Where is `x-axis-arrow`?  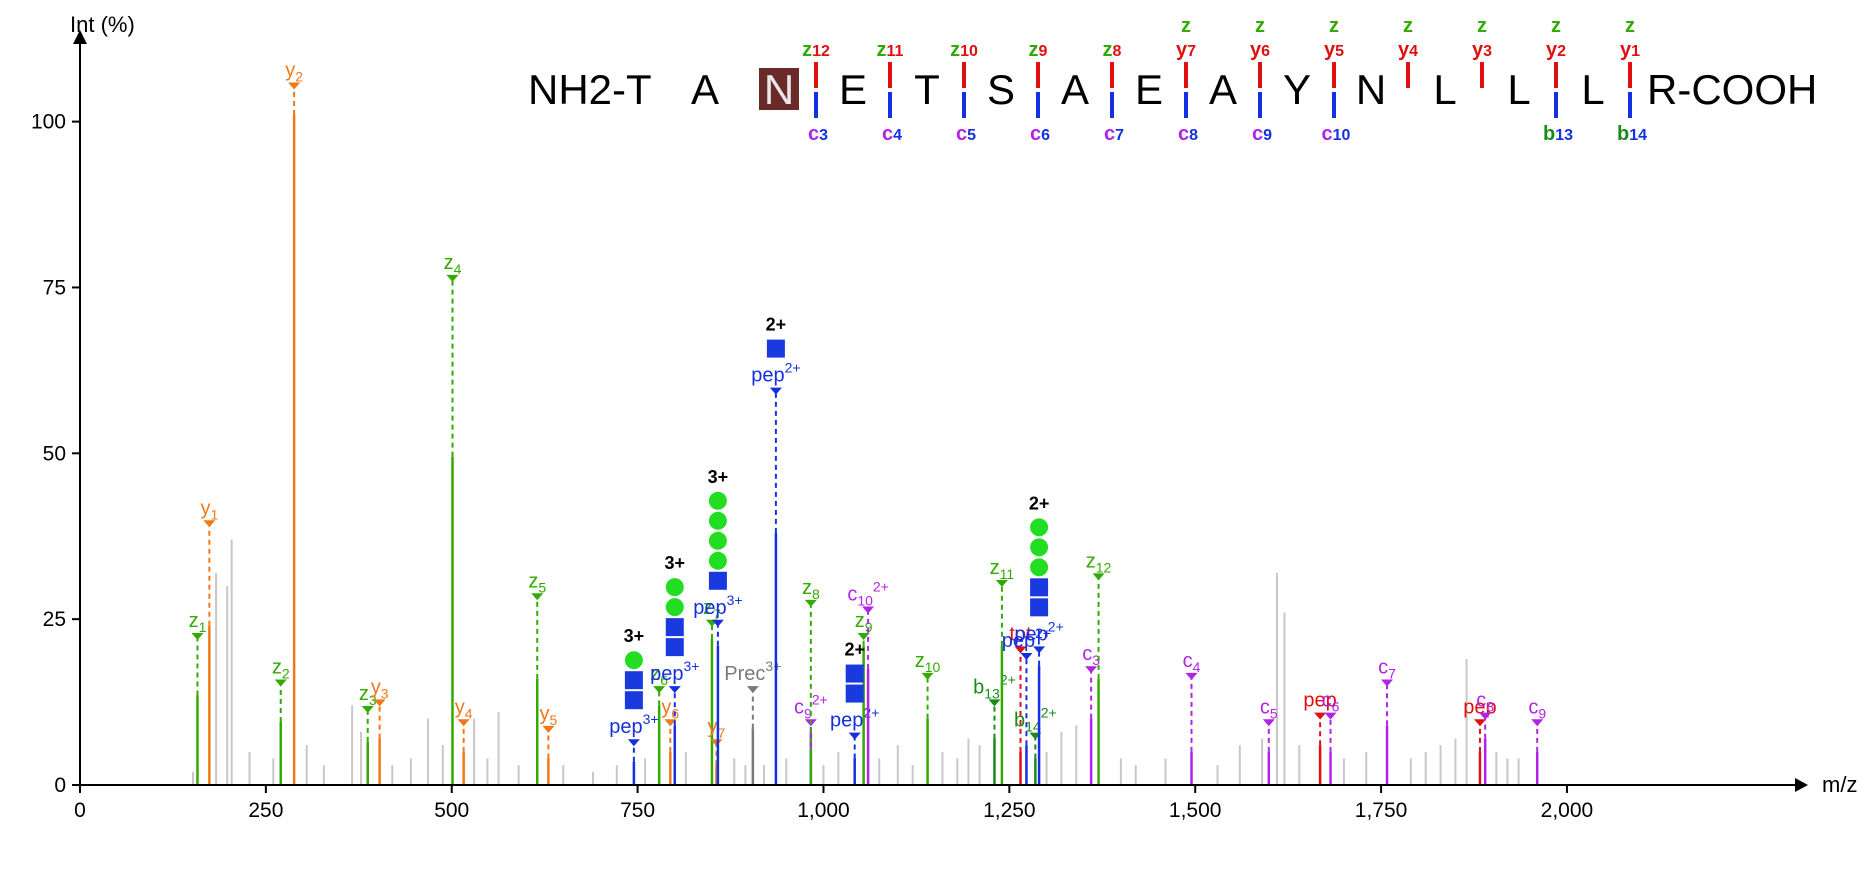
x-axis-arrow is located at coordinates (1801, 785).